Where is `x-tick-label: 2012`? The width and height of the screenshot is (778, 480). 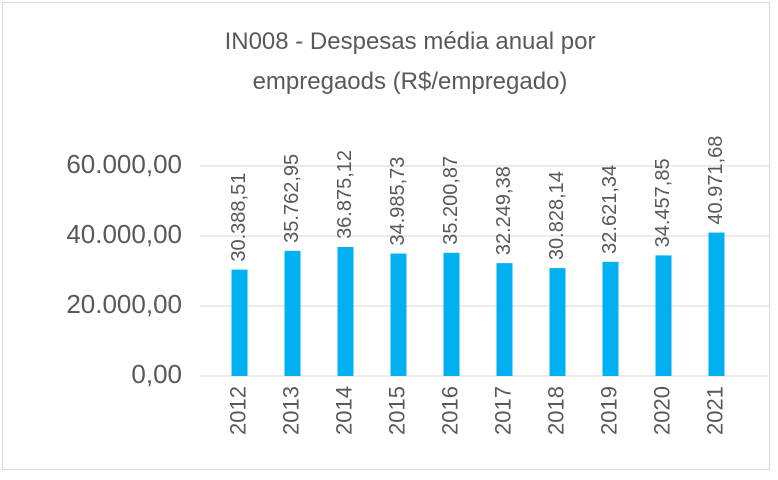 x-tick-label: 2012 is located at coordinates (237, 410).